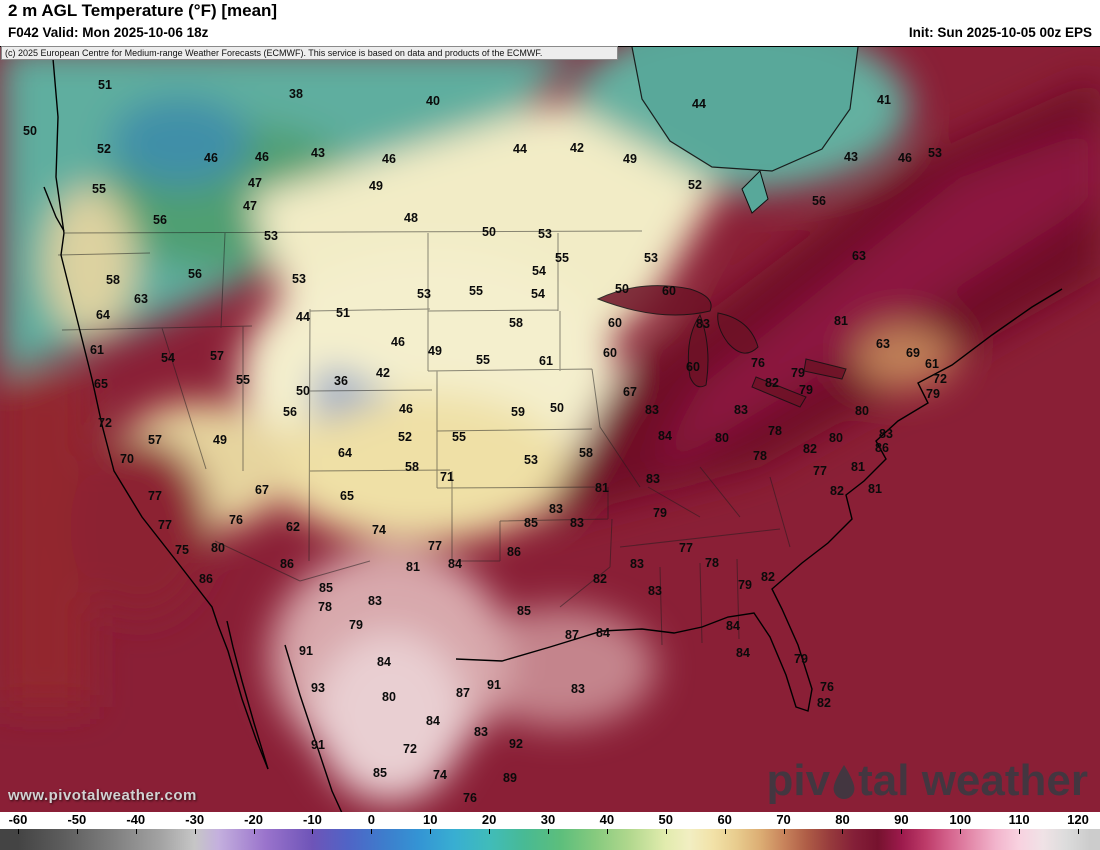 Image resolution: width=1100 pixels, height=850 pixels. I want to click on temp-label: 54, so click(168, 358).